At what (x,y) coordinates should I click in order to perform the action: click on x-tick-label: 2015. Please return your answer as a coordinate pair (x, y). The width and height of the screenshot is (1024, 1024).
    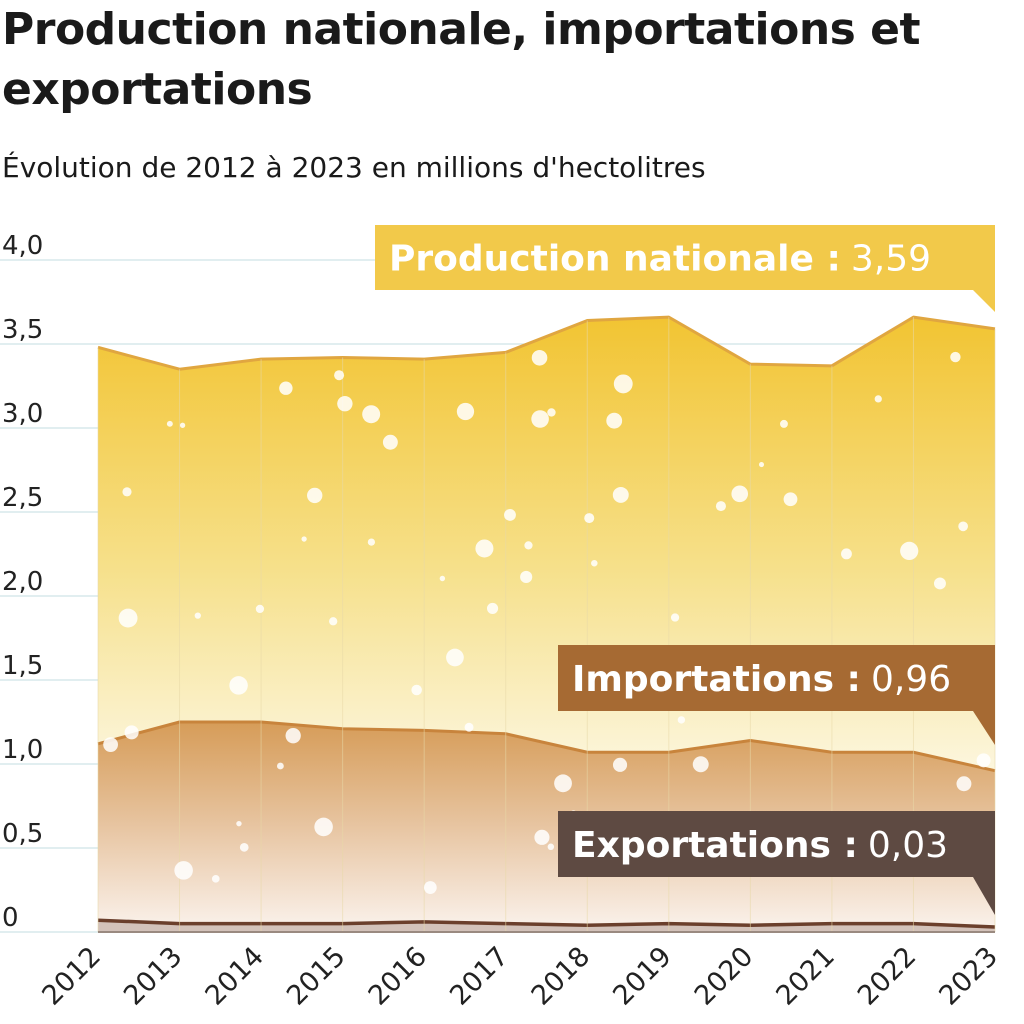
    Looking at the image, I should click on (316, 976).